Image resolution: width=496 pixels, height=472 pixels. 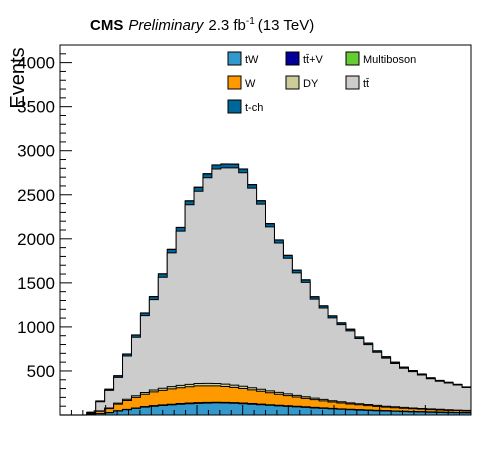 I want to click on figure-title: CMS Preliminary 2.3 fb-1 (13 TeV), so click(x=202, y=25).